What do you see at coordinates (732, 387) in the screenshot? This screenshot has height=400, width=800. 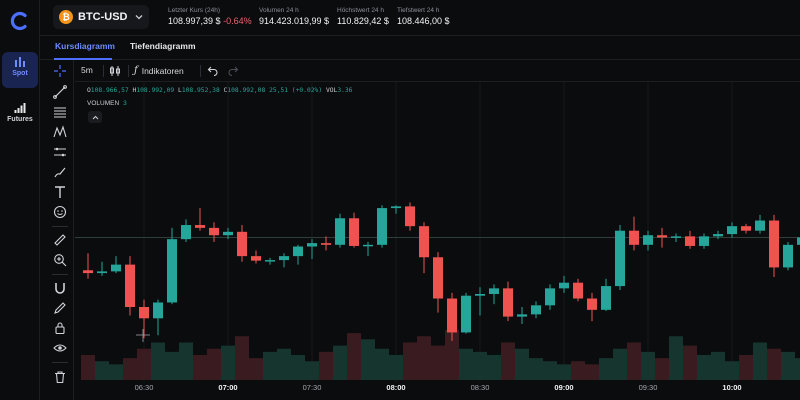 I see `time-axis-label: 10:00` at bounding box center [732, 387].